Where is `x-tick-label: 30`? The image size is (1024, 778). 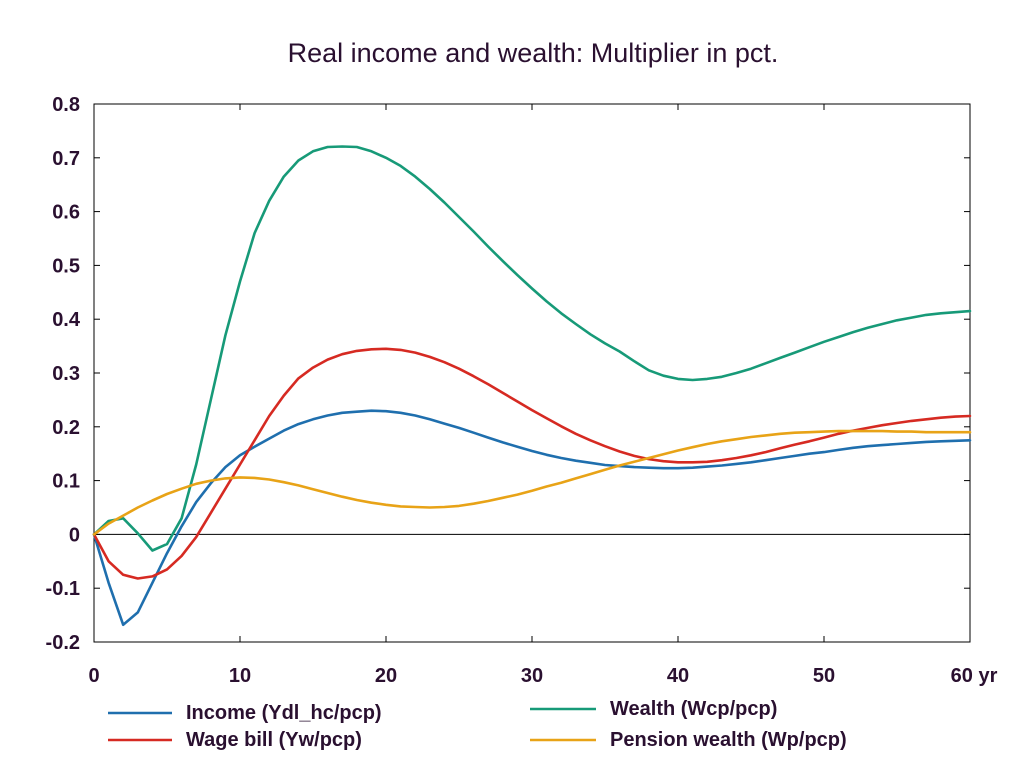
x-tick-label: 30 is located at coordinates (532, 676).